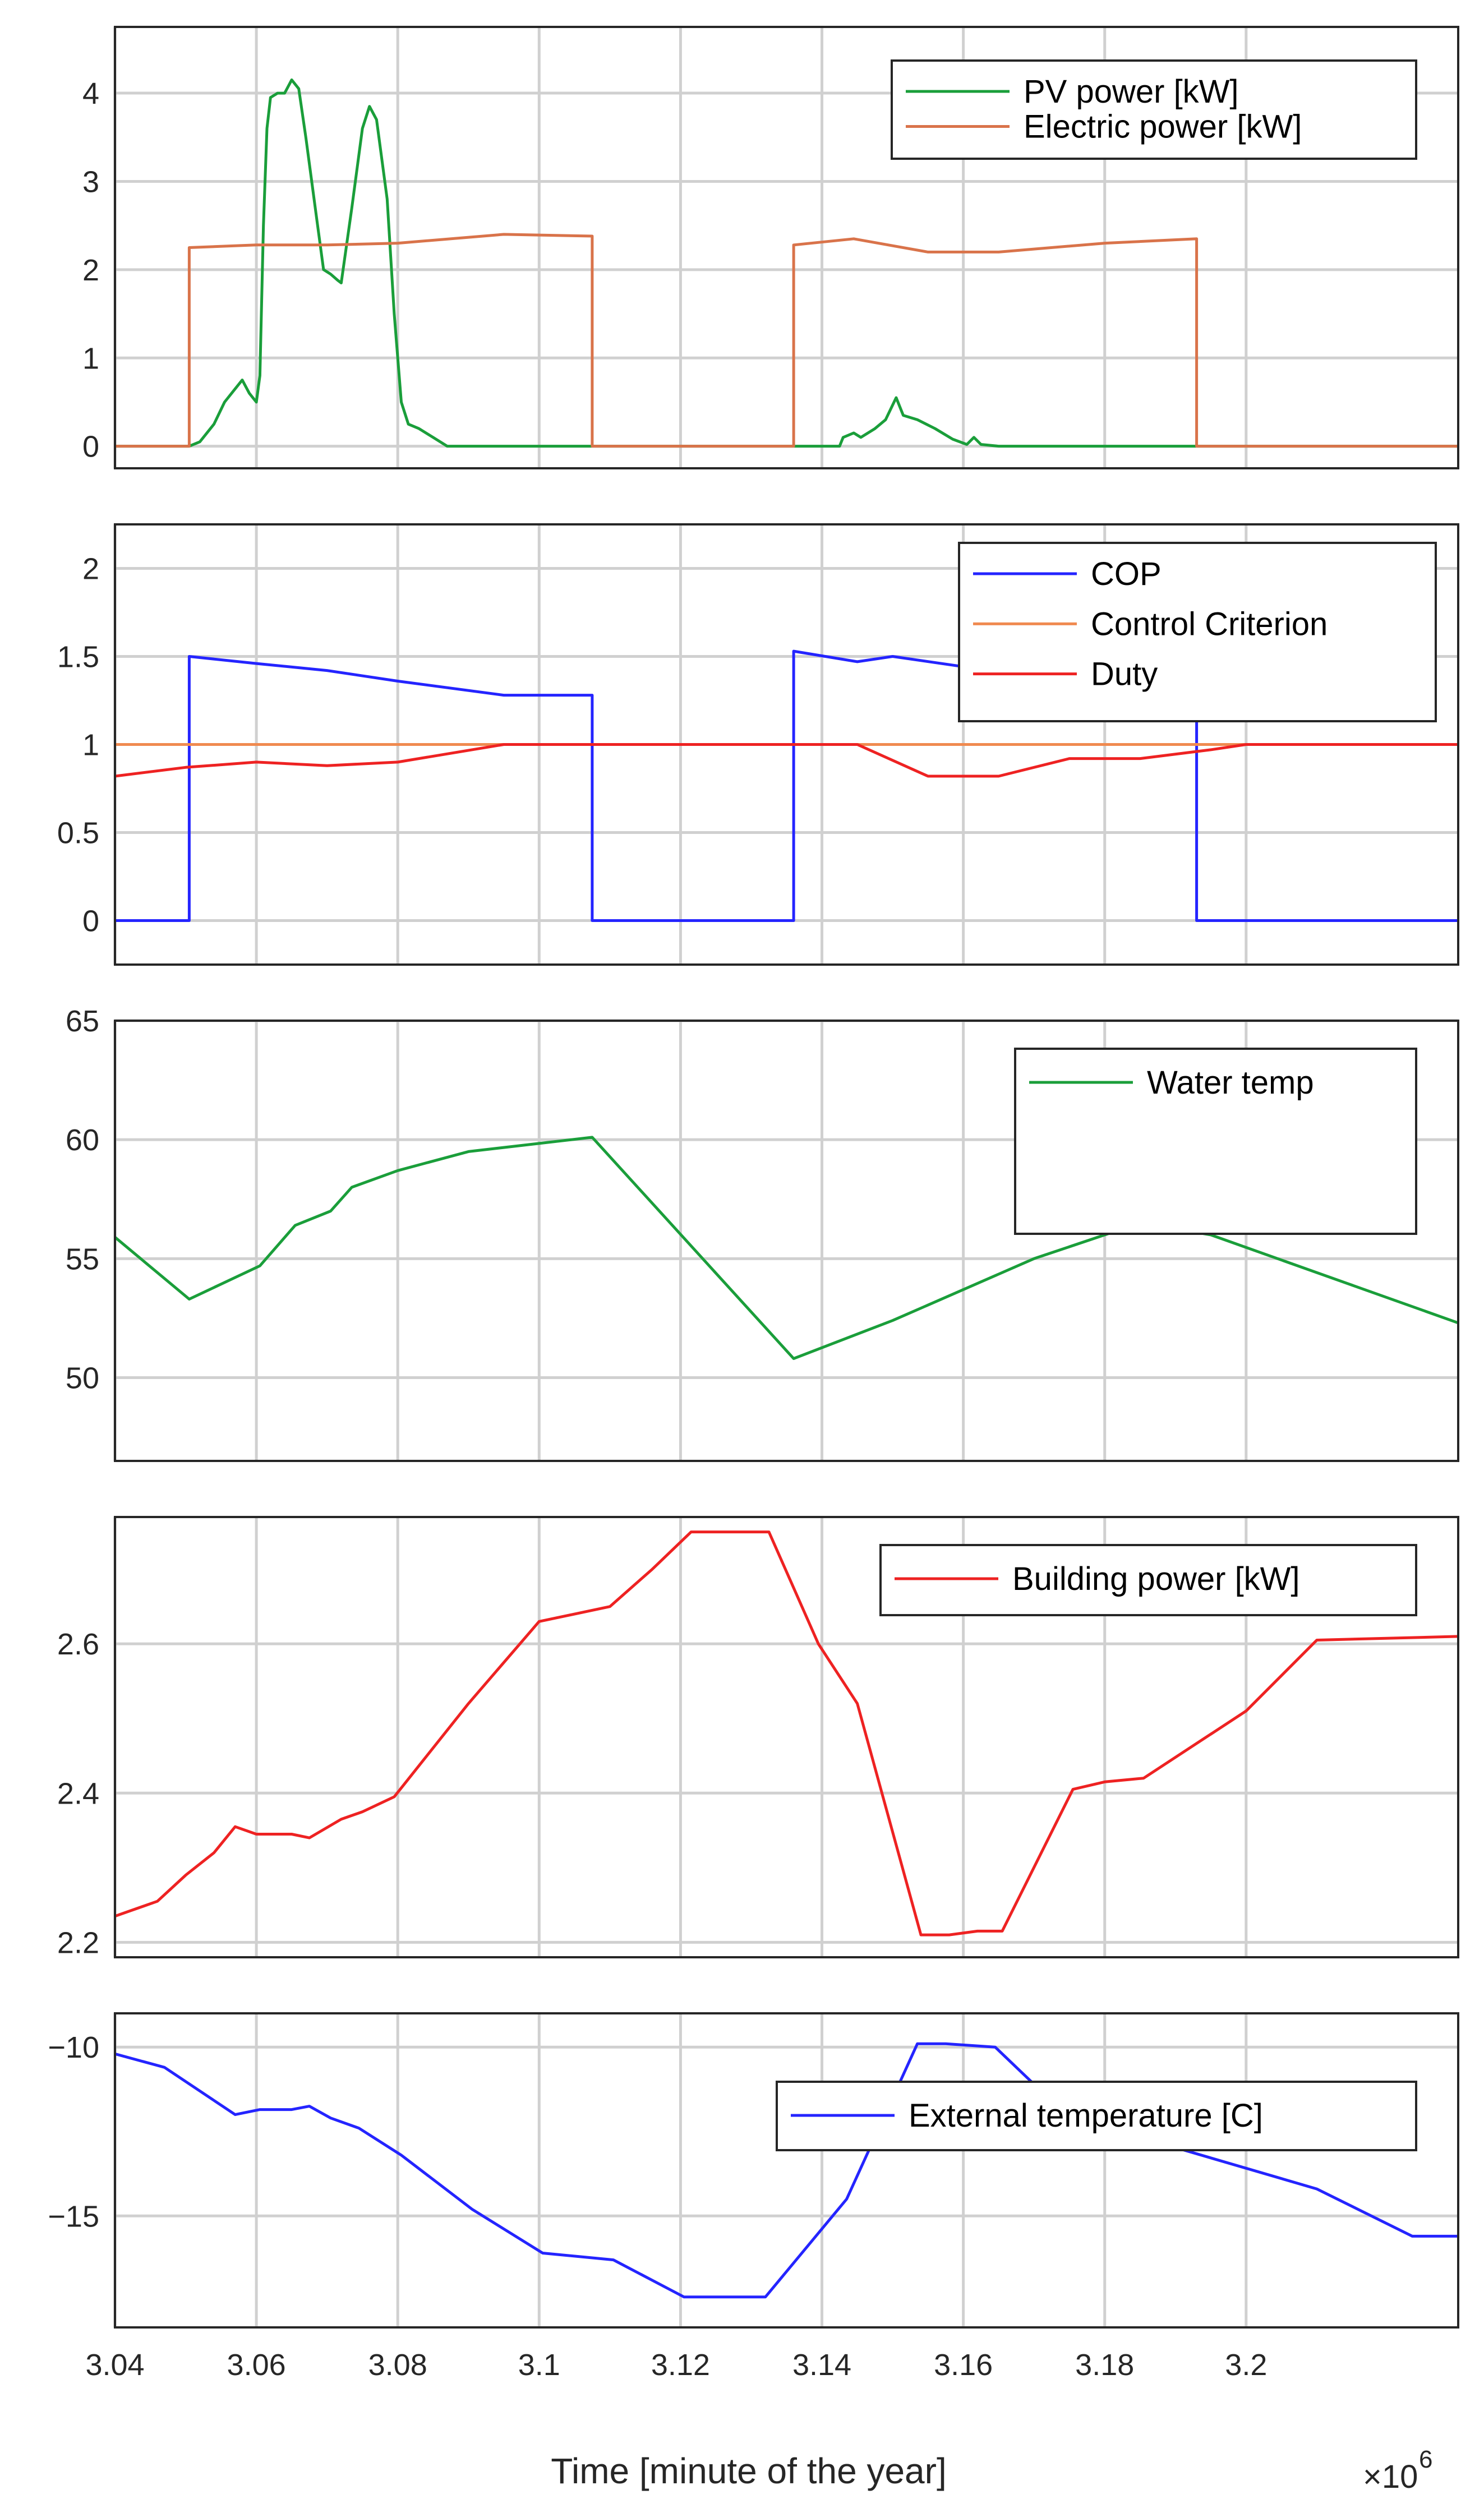 The image size is (1484, 2499). Describe the element at coordinates (1104, 2365) in the screenshot. I see `xtick-label-7: 3.18` at that location.